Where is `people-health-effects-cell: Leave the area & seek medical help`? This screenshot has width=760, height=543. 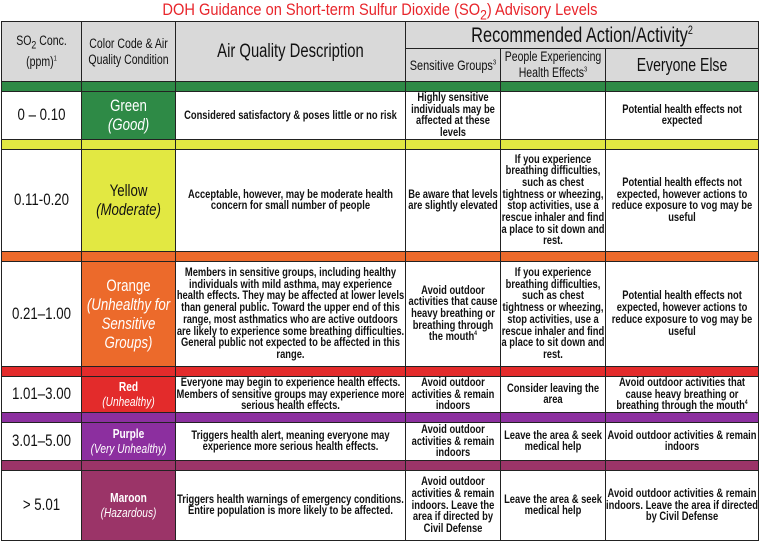
people-health-effects-cell: Leave the area & seek medical help is located at coordinates (553, 505).